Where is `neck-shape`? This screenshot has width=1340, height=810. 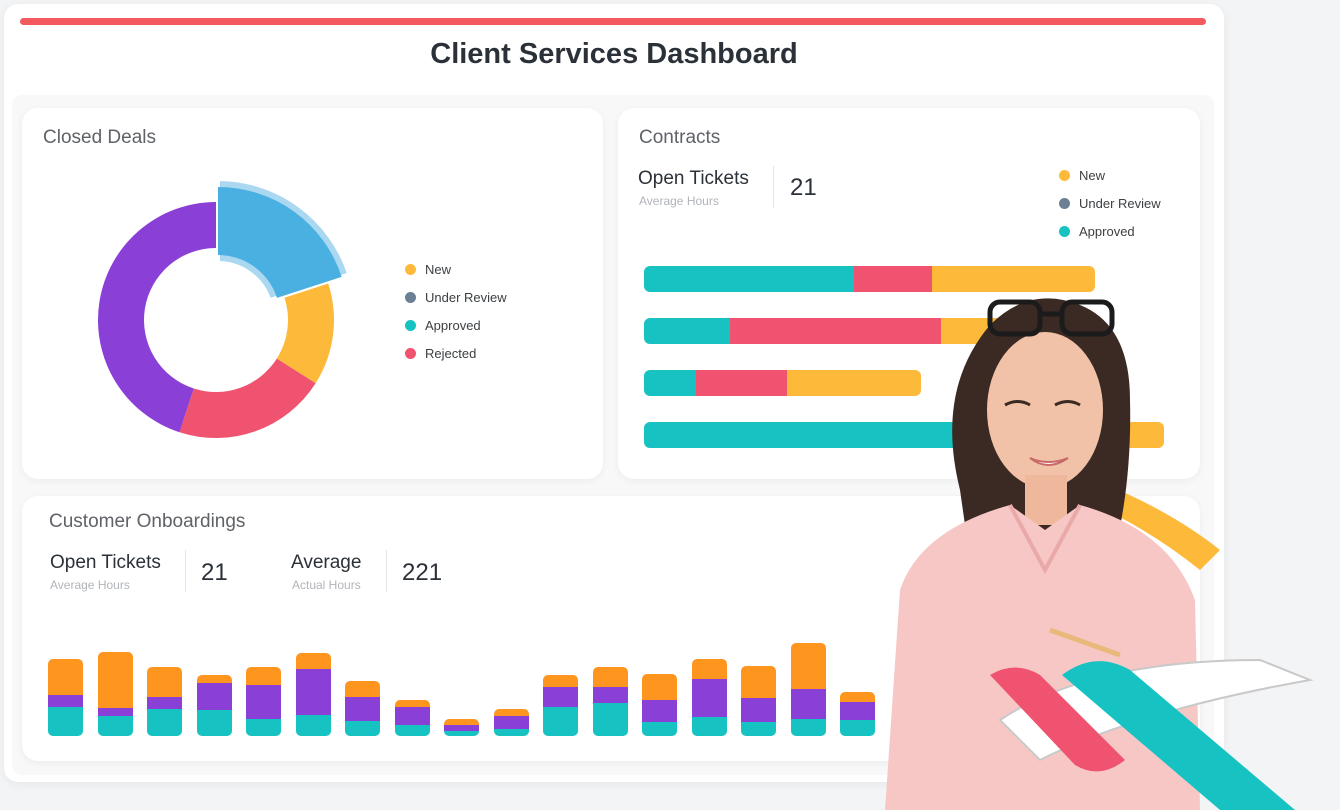 neck-shape is located at coordinates (1046, 500).